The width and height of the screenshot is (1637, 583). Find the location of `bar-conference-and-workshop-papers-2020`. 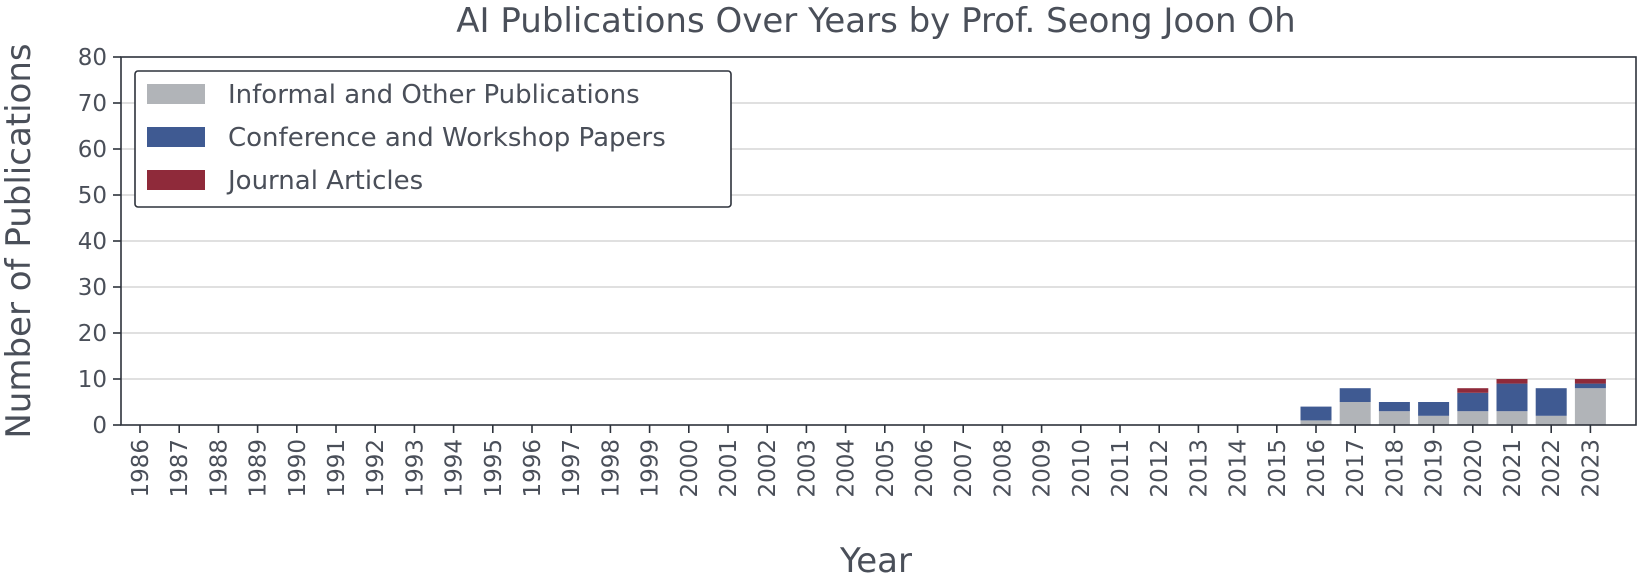

bar-conference-and-workshop-papers-2020 is located at coordinates (1473, 402).